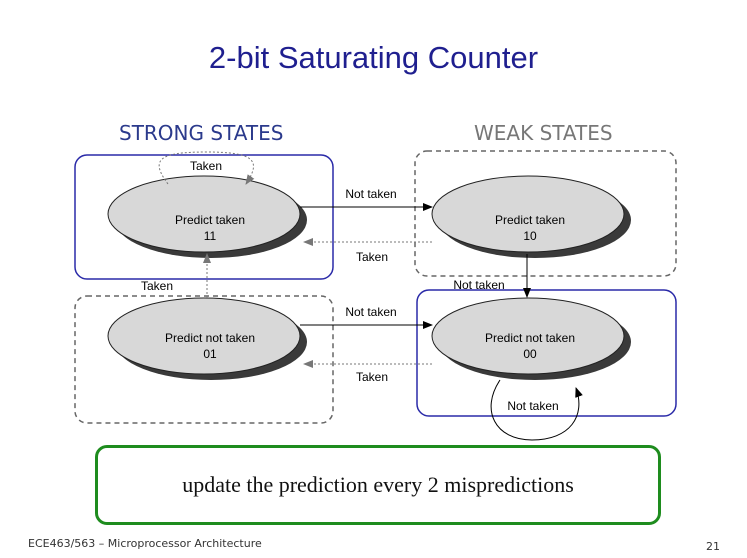 Image resolution: width=747 pixels, height=558 pixels. Describe the element at coordinates (210, 220) in the screenshot. I see `state-11-label: Predict taken` at that location.